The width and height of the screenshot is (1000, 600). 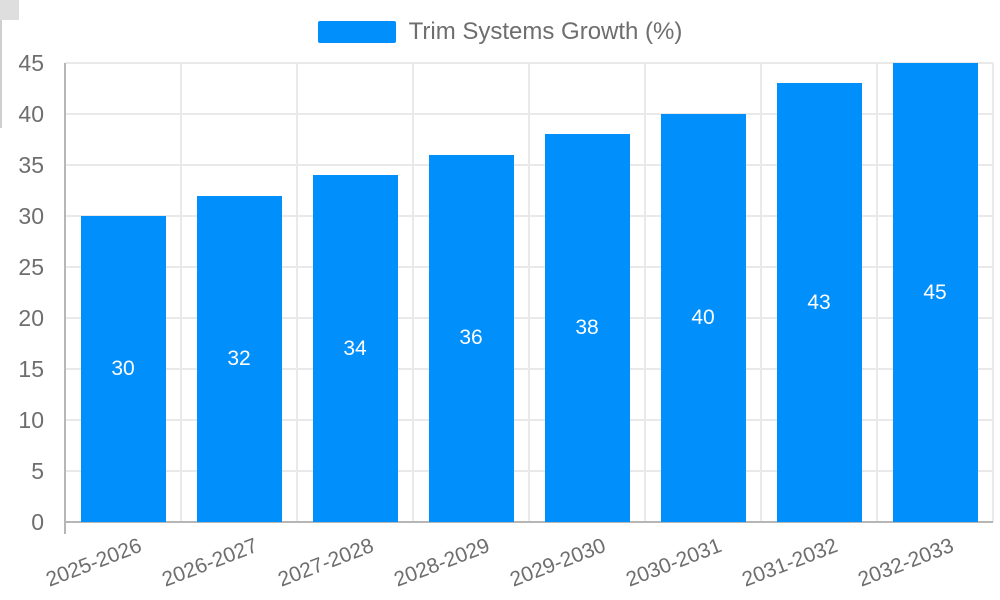 What do you see at coordinates (31, 113) in the screenshot?
I see `y-axis-tick-label: 40` at bounding box center [31, 113].